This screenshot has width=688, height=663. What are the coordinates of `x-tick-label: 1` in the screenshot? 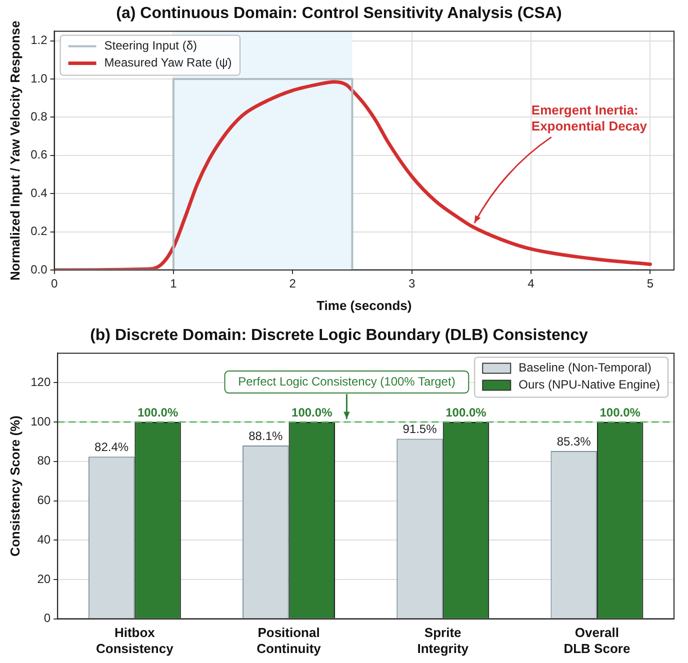 It's located at (174, 283).